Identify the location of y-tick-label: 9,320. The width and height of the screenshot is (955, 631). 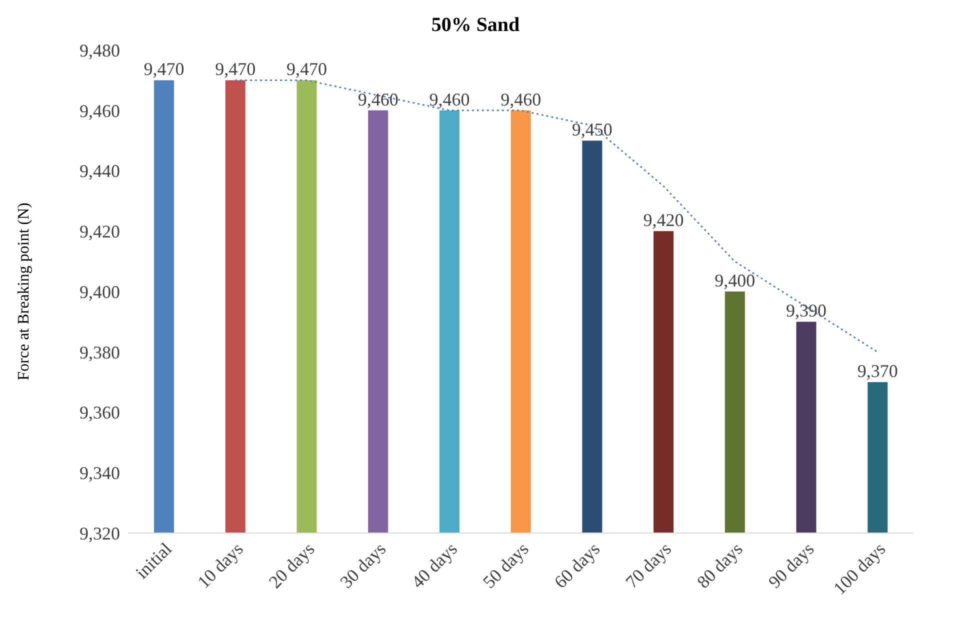
(100, 533).